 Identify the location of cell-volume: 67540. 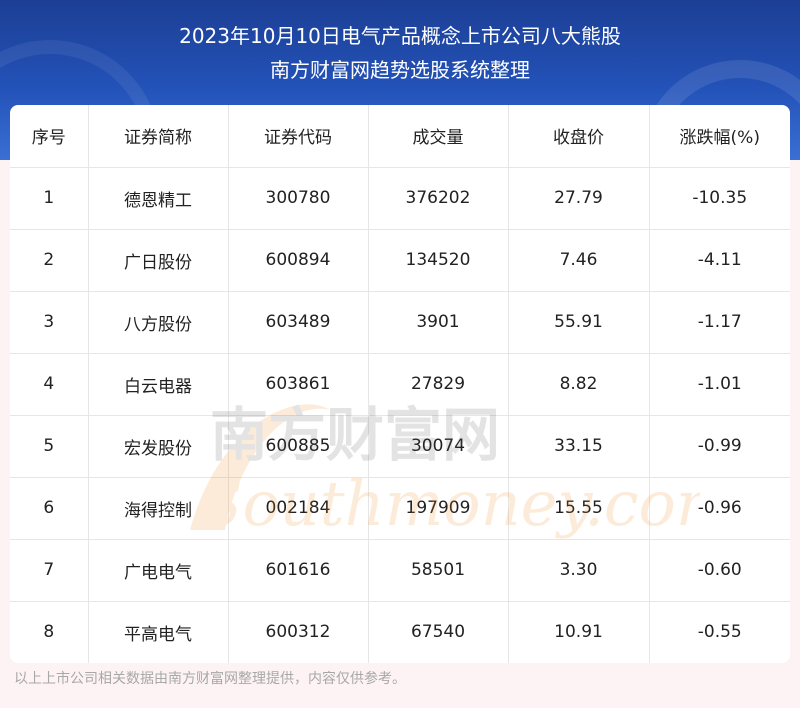
(438, 632).